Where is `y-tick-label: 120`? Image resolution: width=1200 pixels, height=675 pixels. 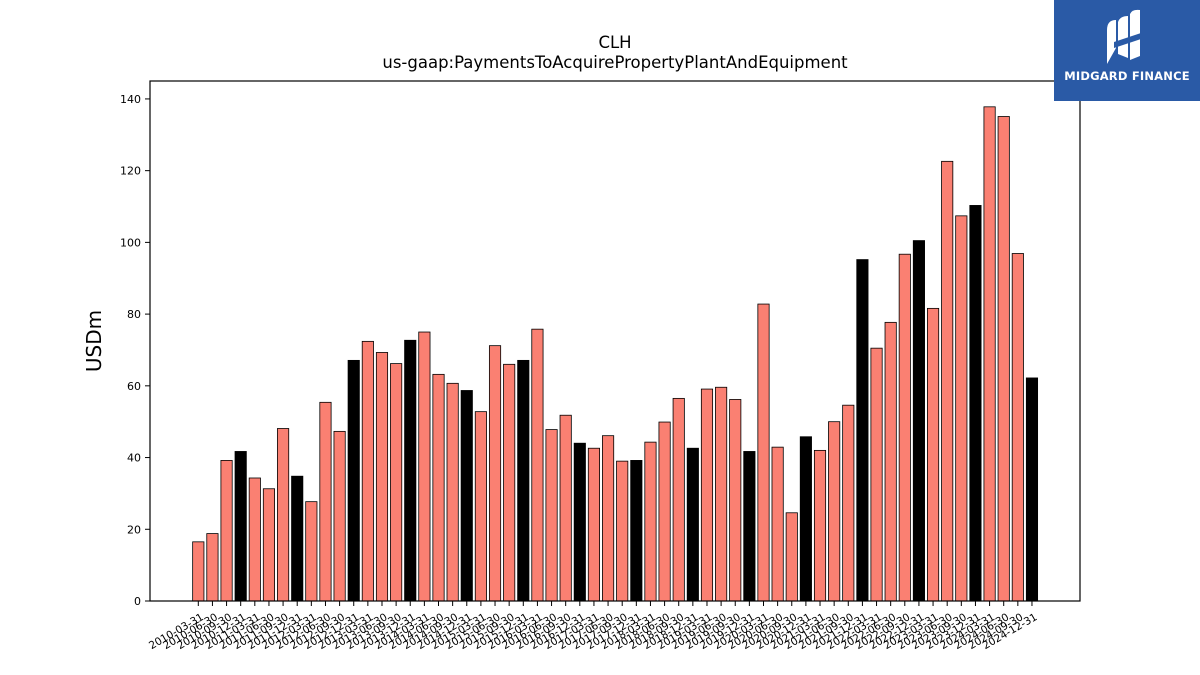
y-tick-label: 120 is located at coordinates (130, 171).